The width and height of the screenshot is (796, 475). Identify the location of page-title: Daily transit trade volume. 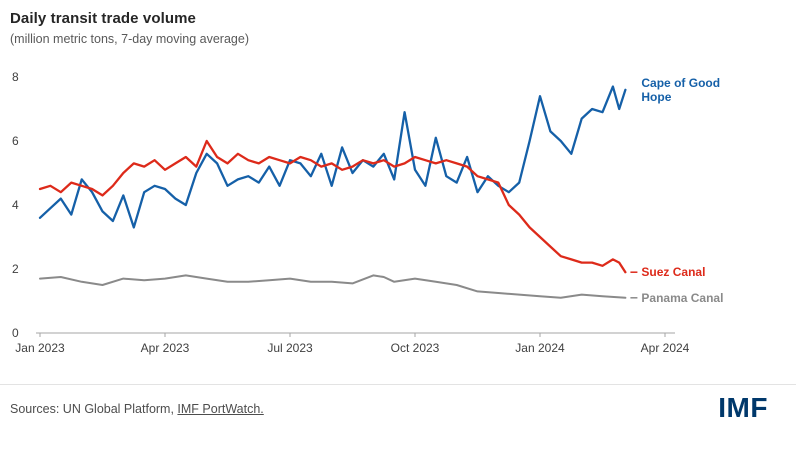
(103, 18).